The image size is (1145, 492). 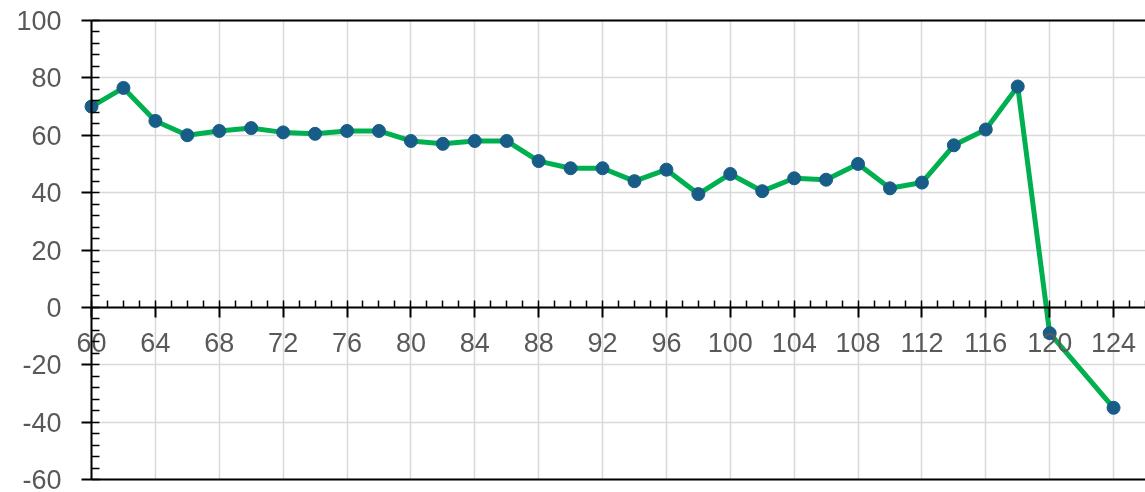 I want to click on x-tick-label: 108, so click(x=858, y=343).